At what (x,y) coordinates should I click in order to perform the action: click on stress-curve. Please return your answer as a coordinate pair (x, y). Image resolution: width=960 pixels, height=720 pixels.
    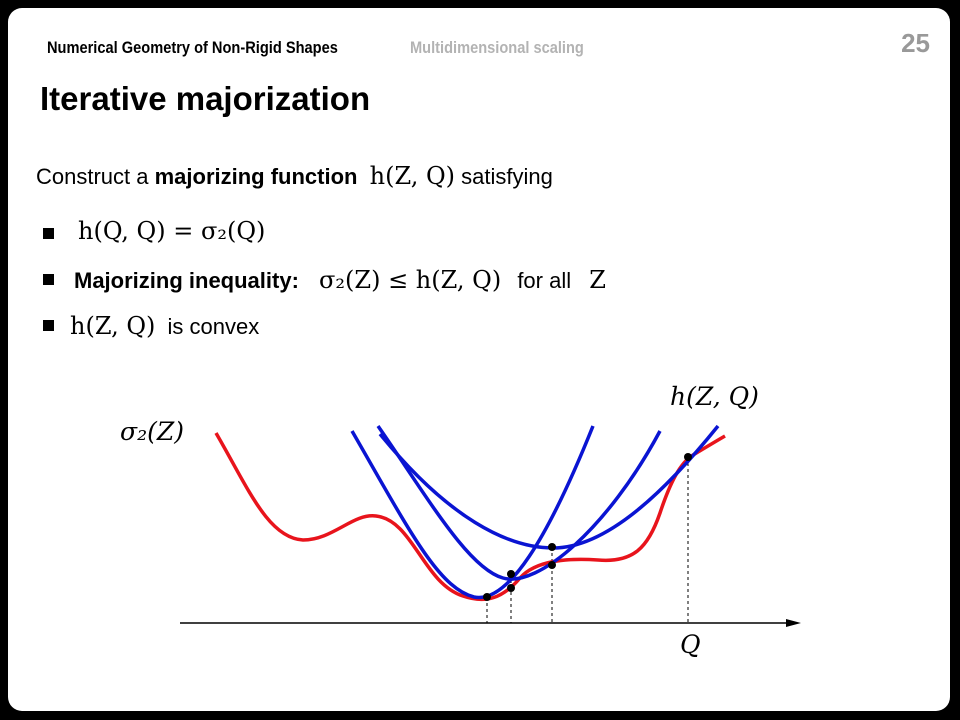
    Looking at the image, I should click on (470, 517).